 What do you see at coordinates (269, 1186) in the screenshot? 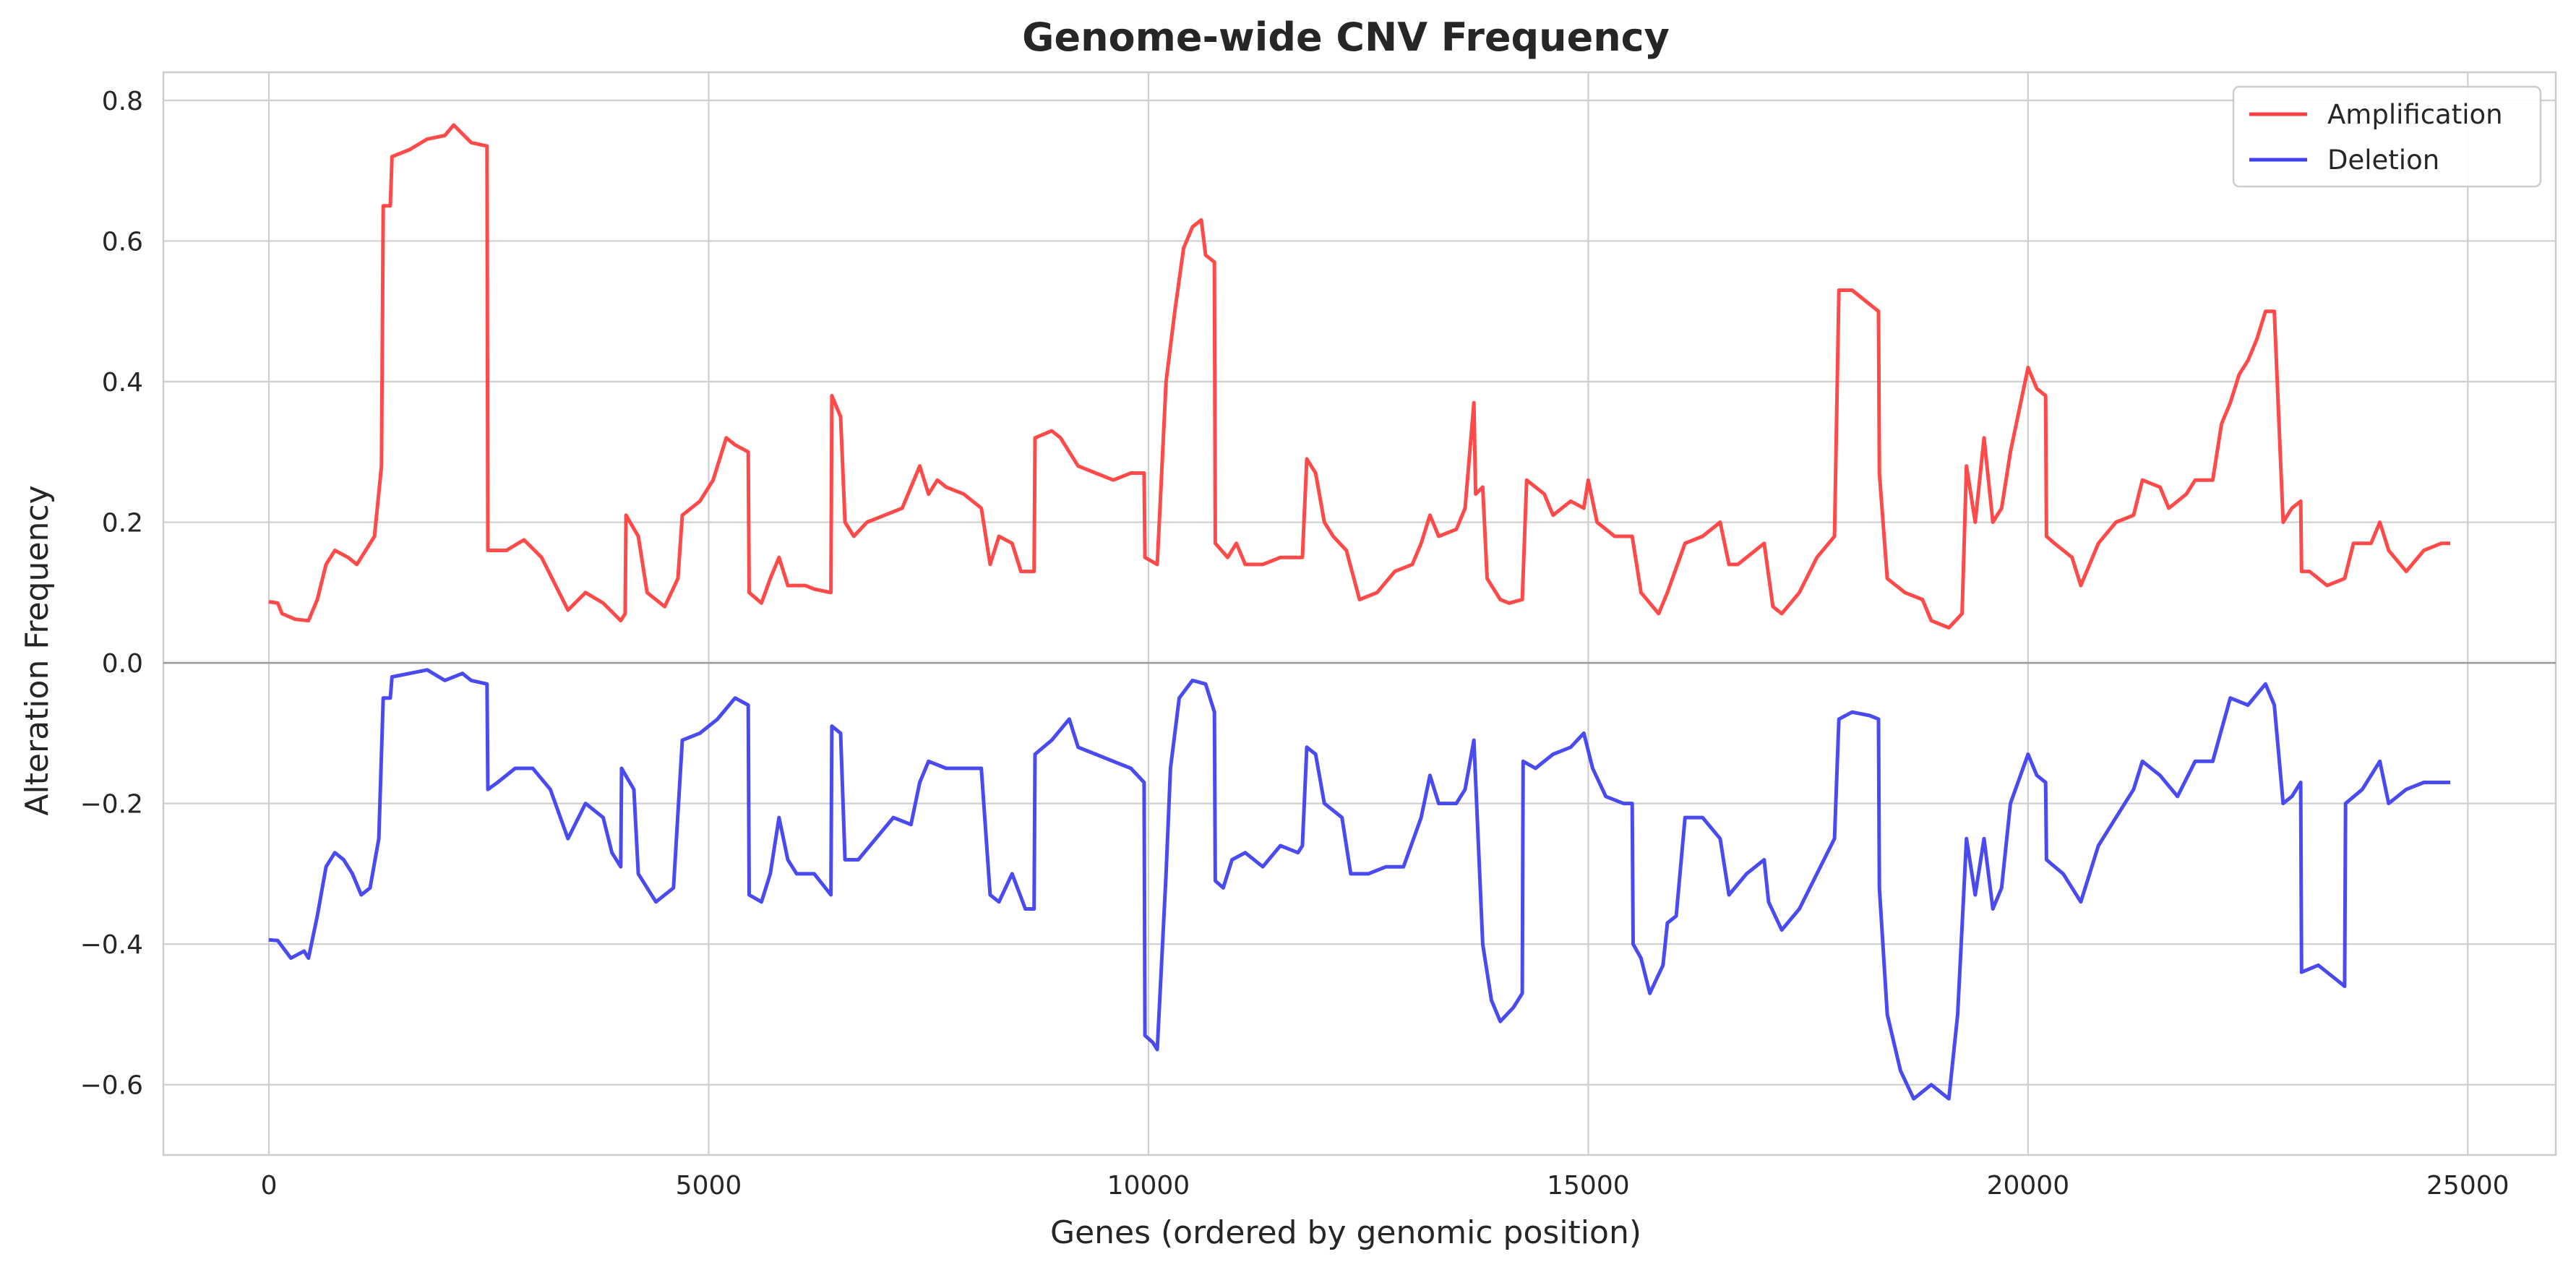
I see `x-tick-label: 0` at bounding box center [269, 1186].